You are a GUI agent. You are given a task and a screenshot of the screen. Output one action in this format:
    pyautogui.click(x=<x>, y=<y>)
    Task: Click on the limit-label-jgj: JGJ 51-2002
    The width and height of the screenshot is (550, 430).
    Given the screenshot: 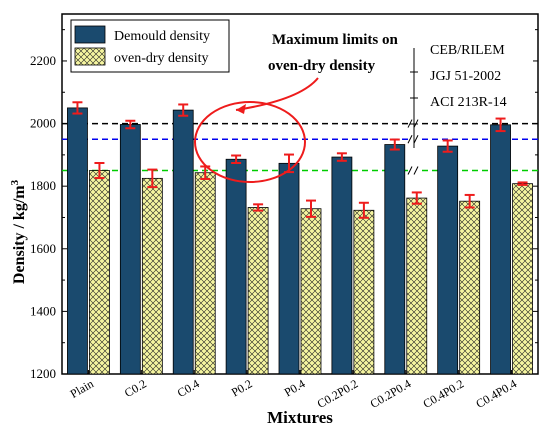 What is the action you would take?
    pyautogui.click(x=465, y=76)
    